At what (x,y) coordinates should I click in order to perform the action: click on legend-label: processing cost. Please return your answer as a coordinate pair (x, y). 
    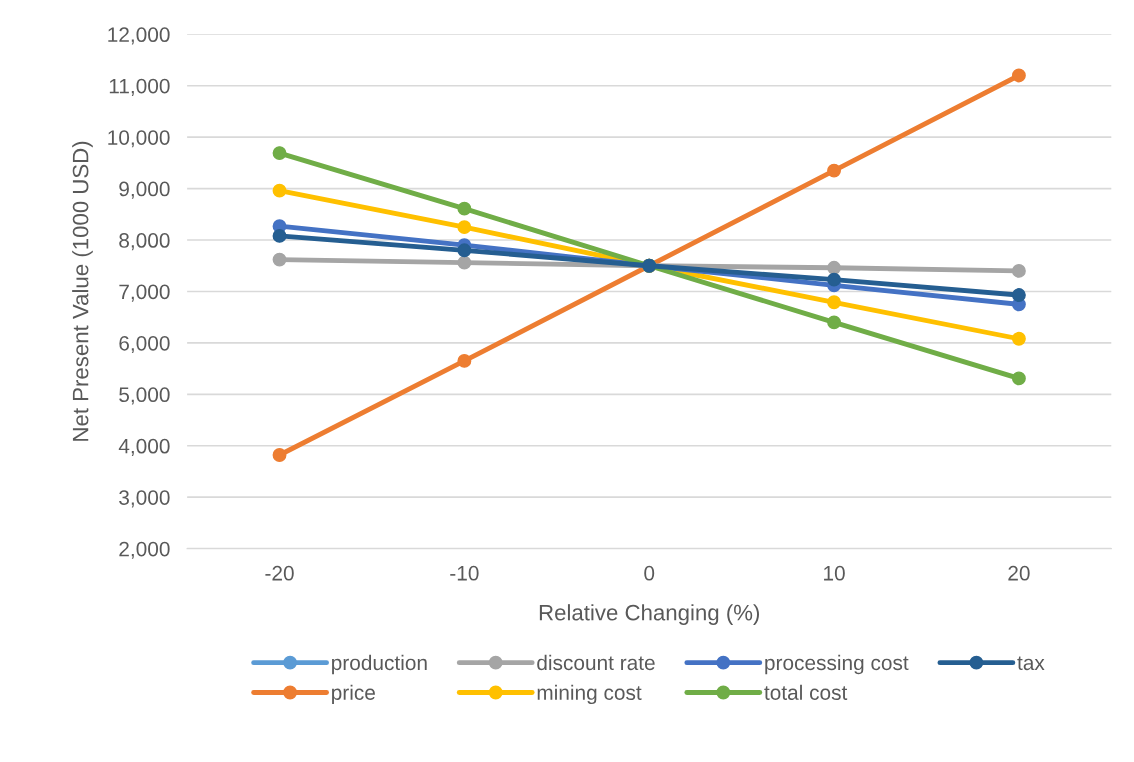
    Looking at the image, I should click on (837, 664).